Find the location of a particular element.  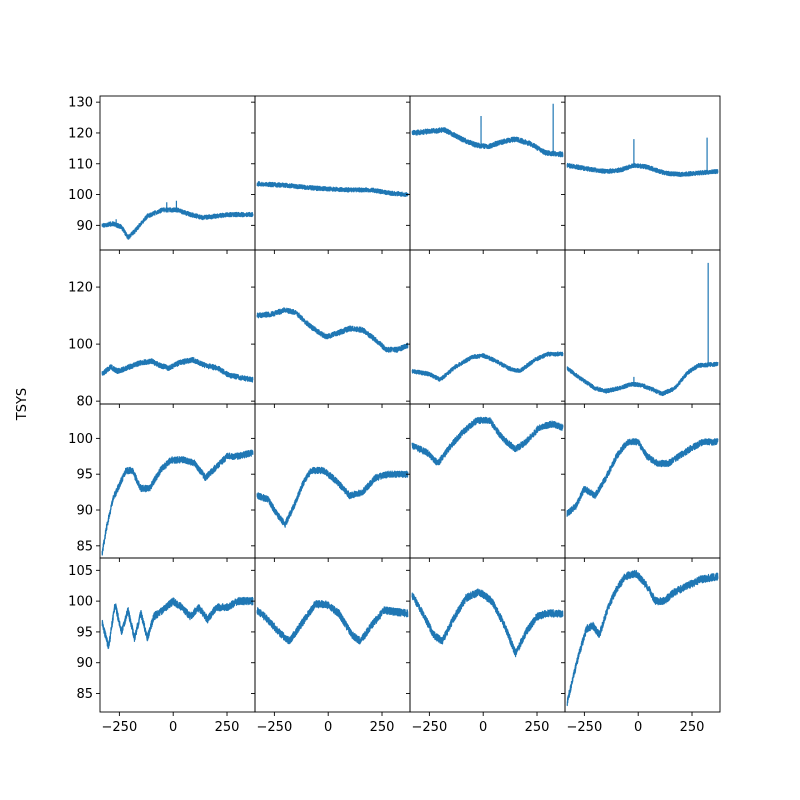

panel-r1-c3 is located at coordinates (641, 328).